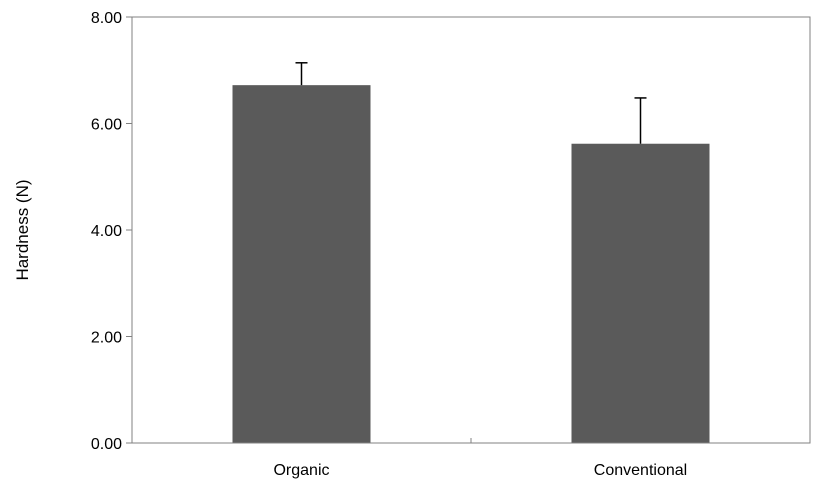 The image size is (827, 494). I want to click on bar-organic, so click(301, 264).